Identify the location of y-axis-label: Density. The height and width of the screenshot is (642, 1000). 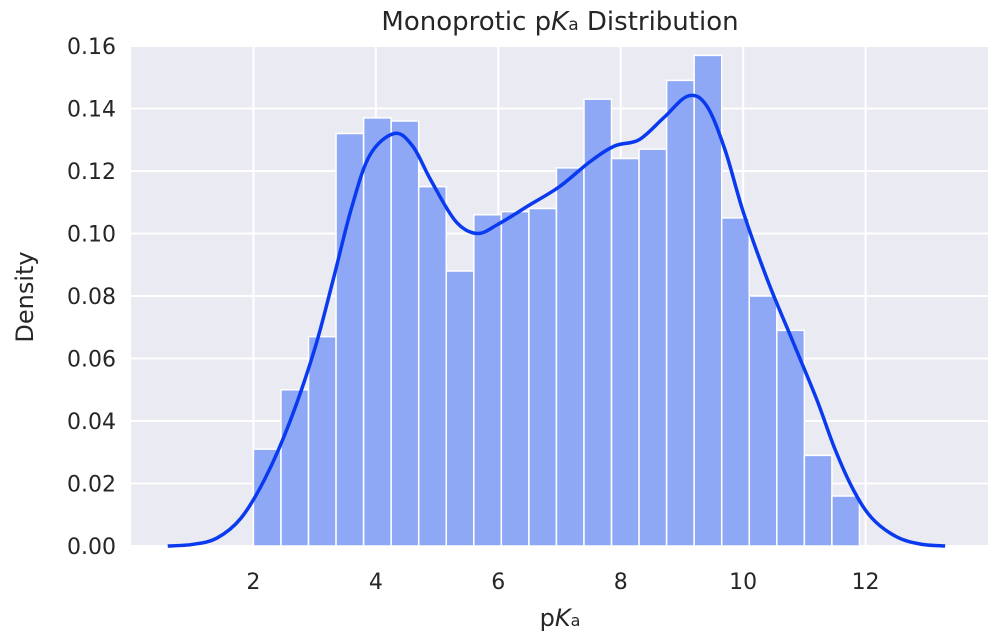
(25, 296).